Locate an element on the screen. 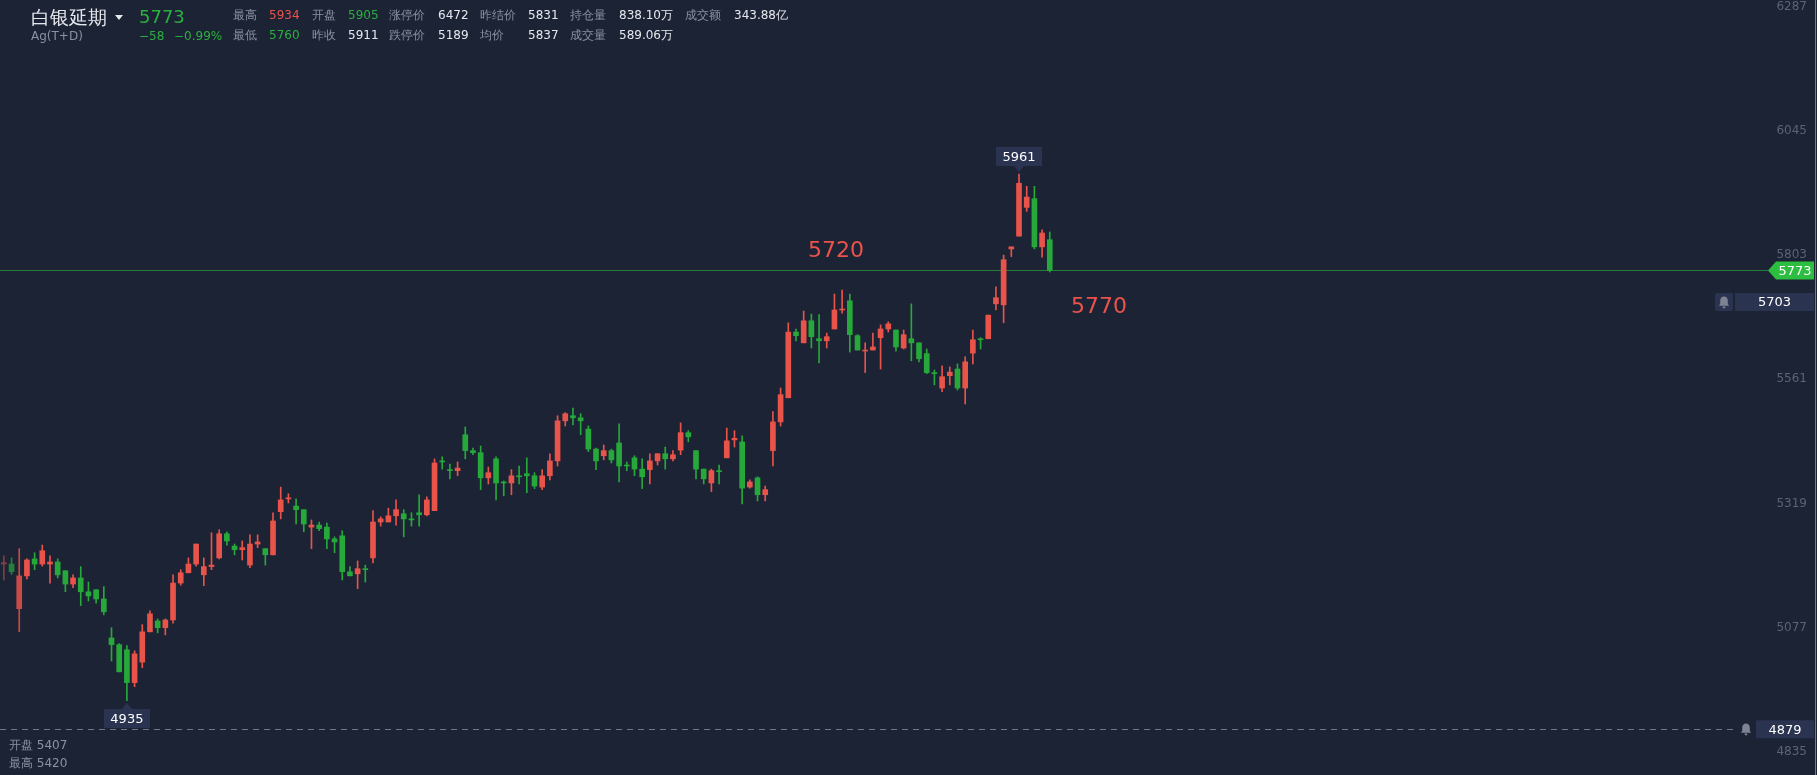 This screenshot has height=775, width=1817. annotation: 涨停价 is located at coordinates (407, 15).